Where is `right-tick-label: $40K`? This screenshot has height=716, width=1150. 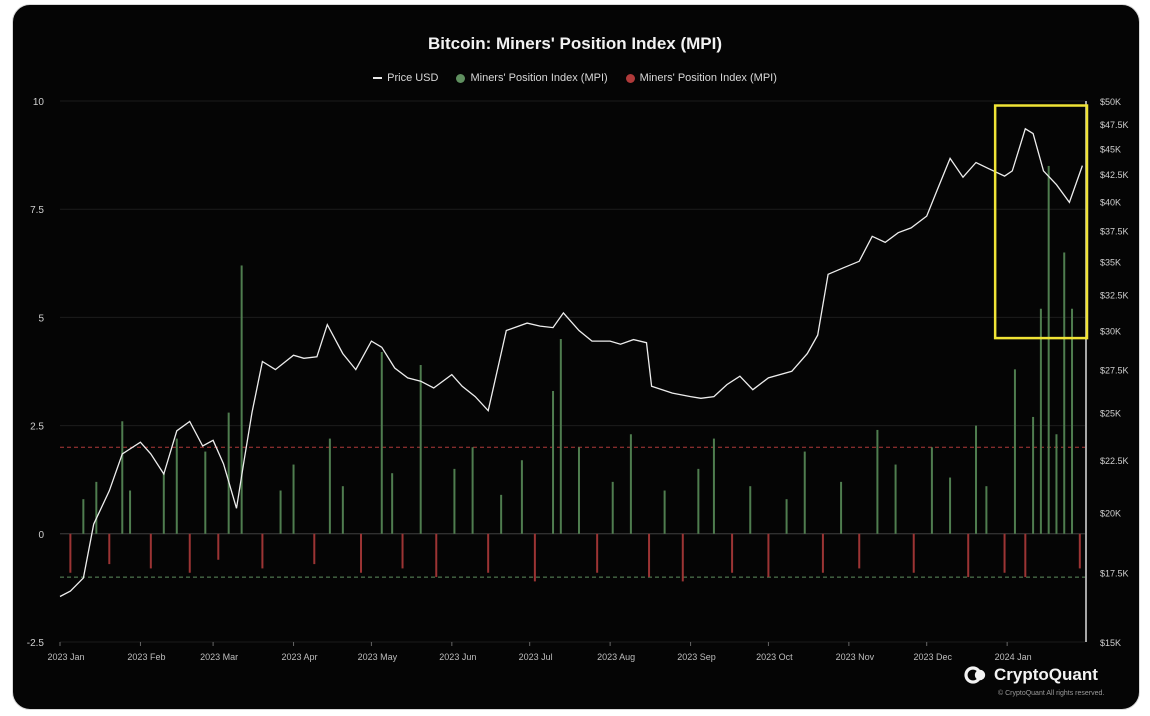
right-tick-label: $40K is located at coordinates (1110, 202).